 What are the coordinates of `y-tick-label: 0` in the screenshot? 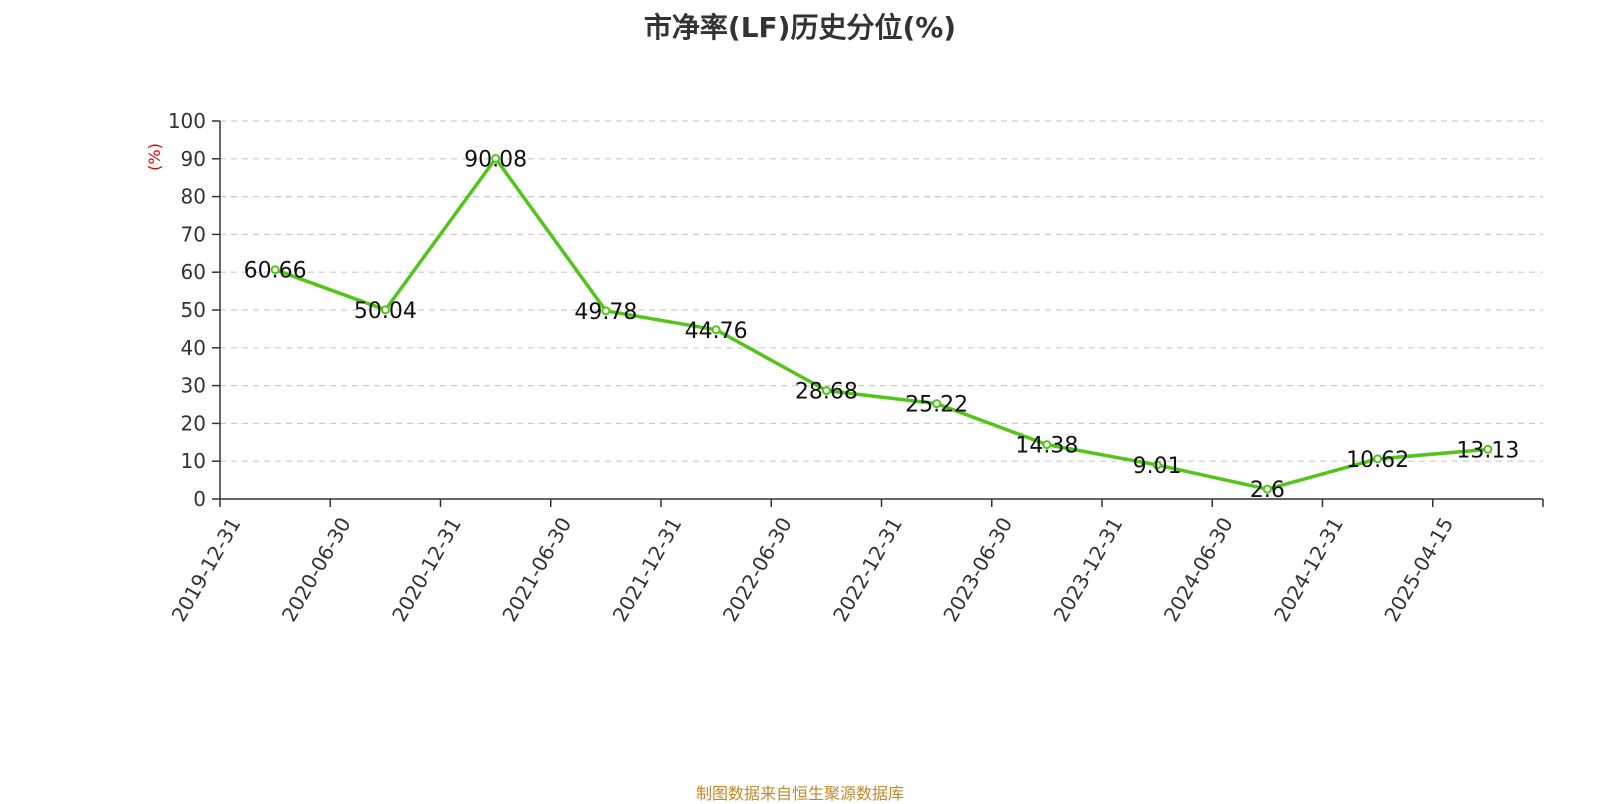 It's located at (199, 499).